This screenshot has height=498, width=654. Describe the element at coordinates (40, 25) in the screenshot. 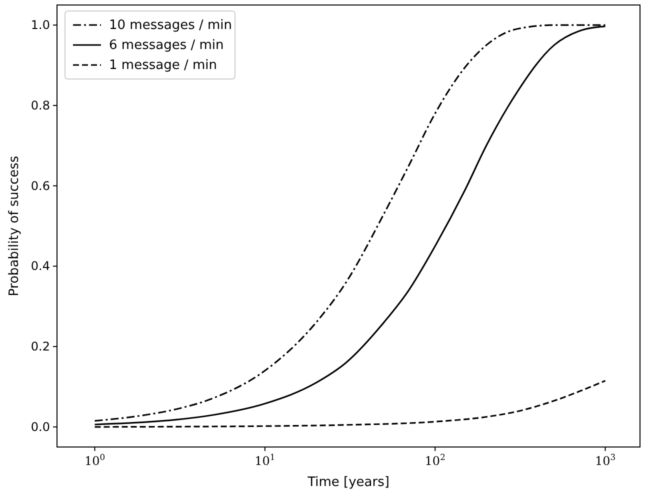

I see `y-tick-label: 1.0` at that location.